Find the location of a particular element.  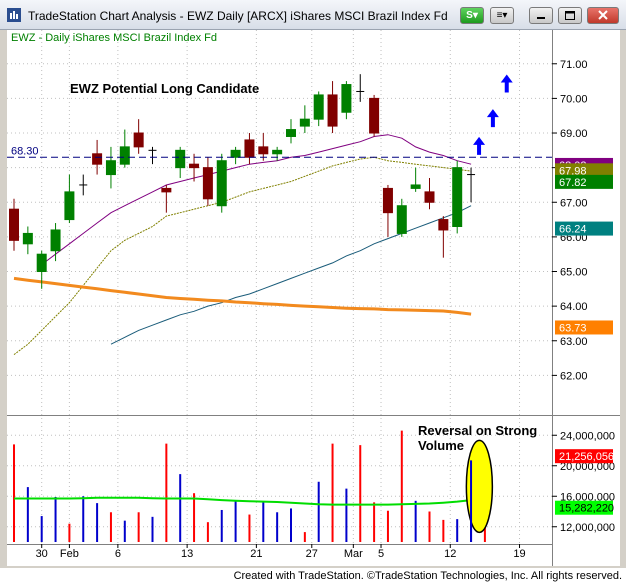

reference-line: 68.30 is located at coordinates (279, 151).